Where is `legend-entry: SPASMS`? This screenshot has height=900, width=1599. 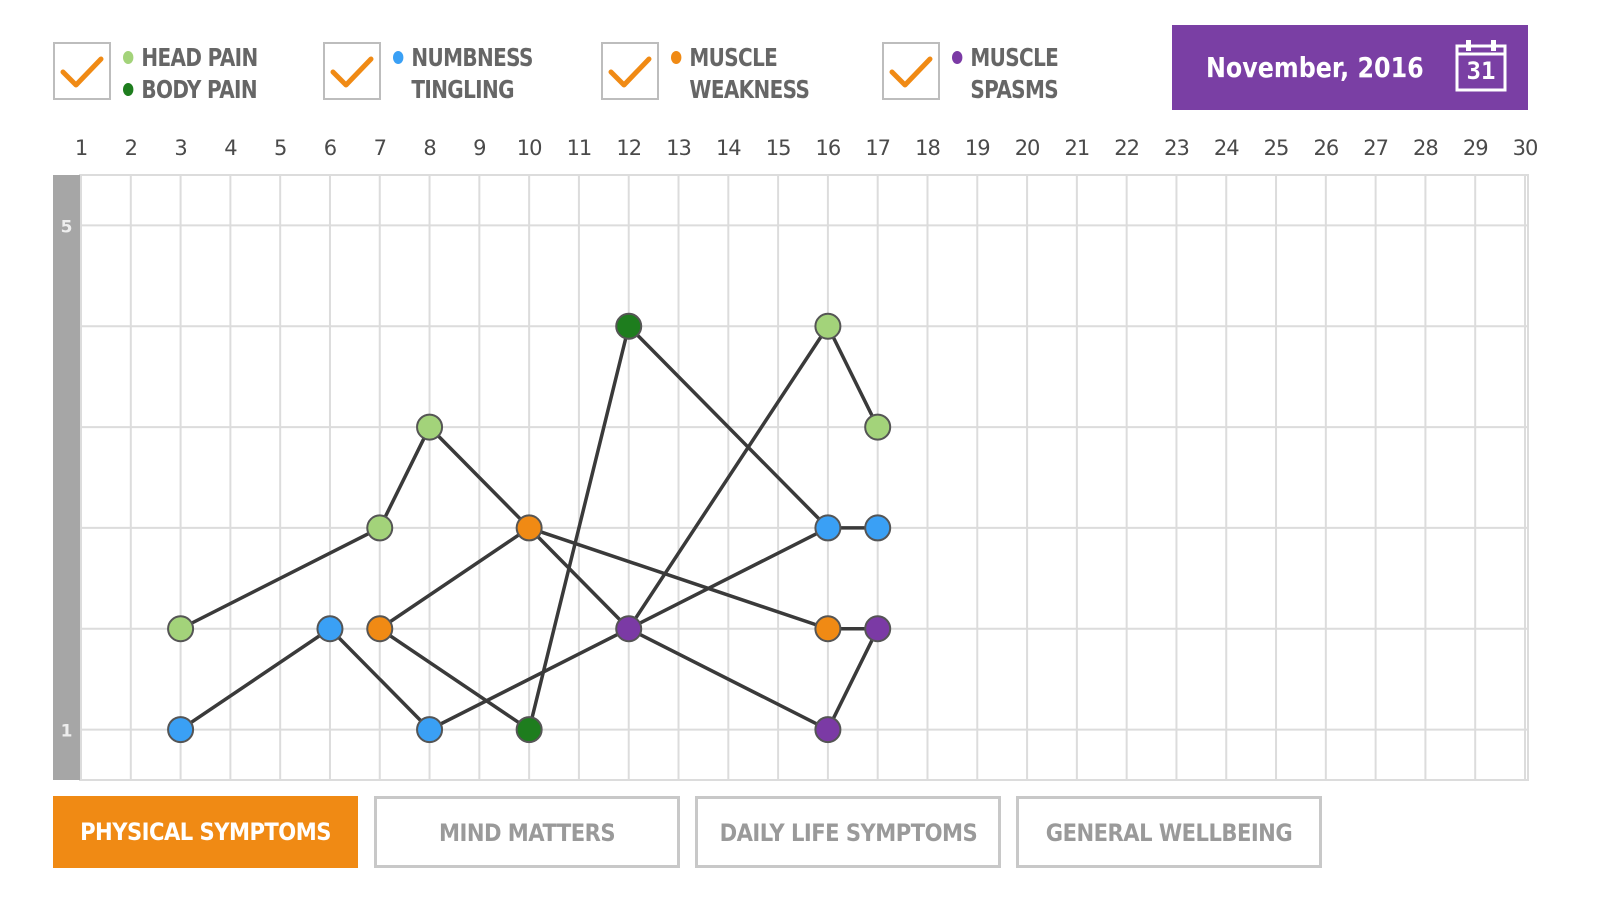
legend-entry: SPASMS is located at coordinates (1005, 90).